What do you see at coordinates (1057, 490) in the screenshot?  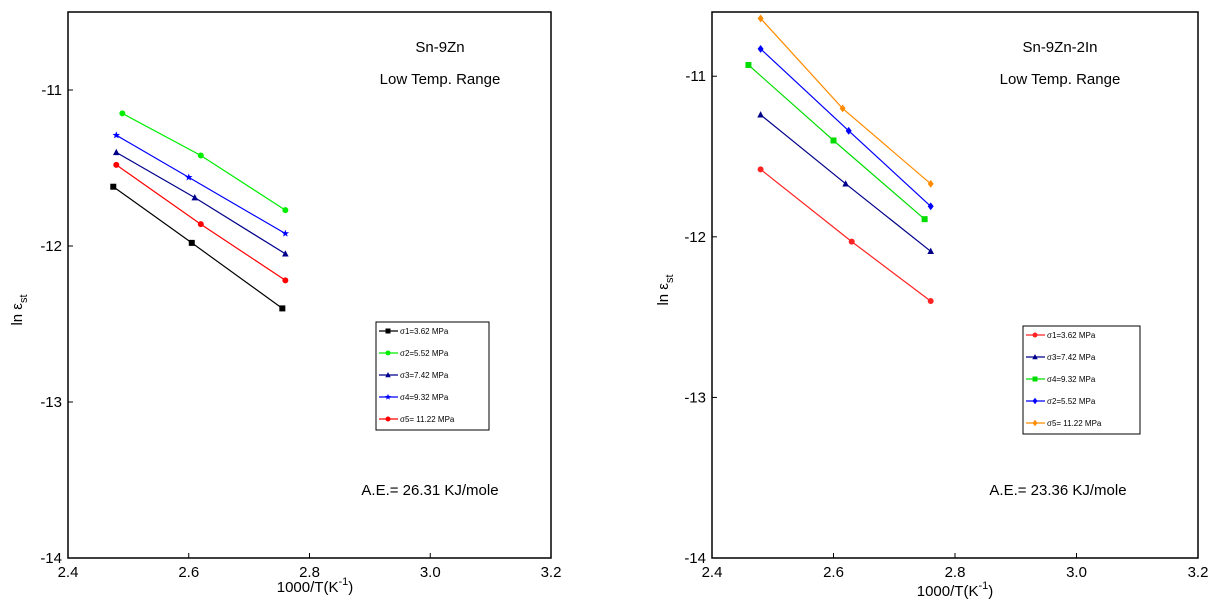 I see `activation-energy-label: A.E.= 23.36 KJ/mole` at bounding box center [1057, 490].